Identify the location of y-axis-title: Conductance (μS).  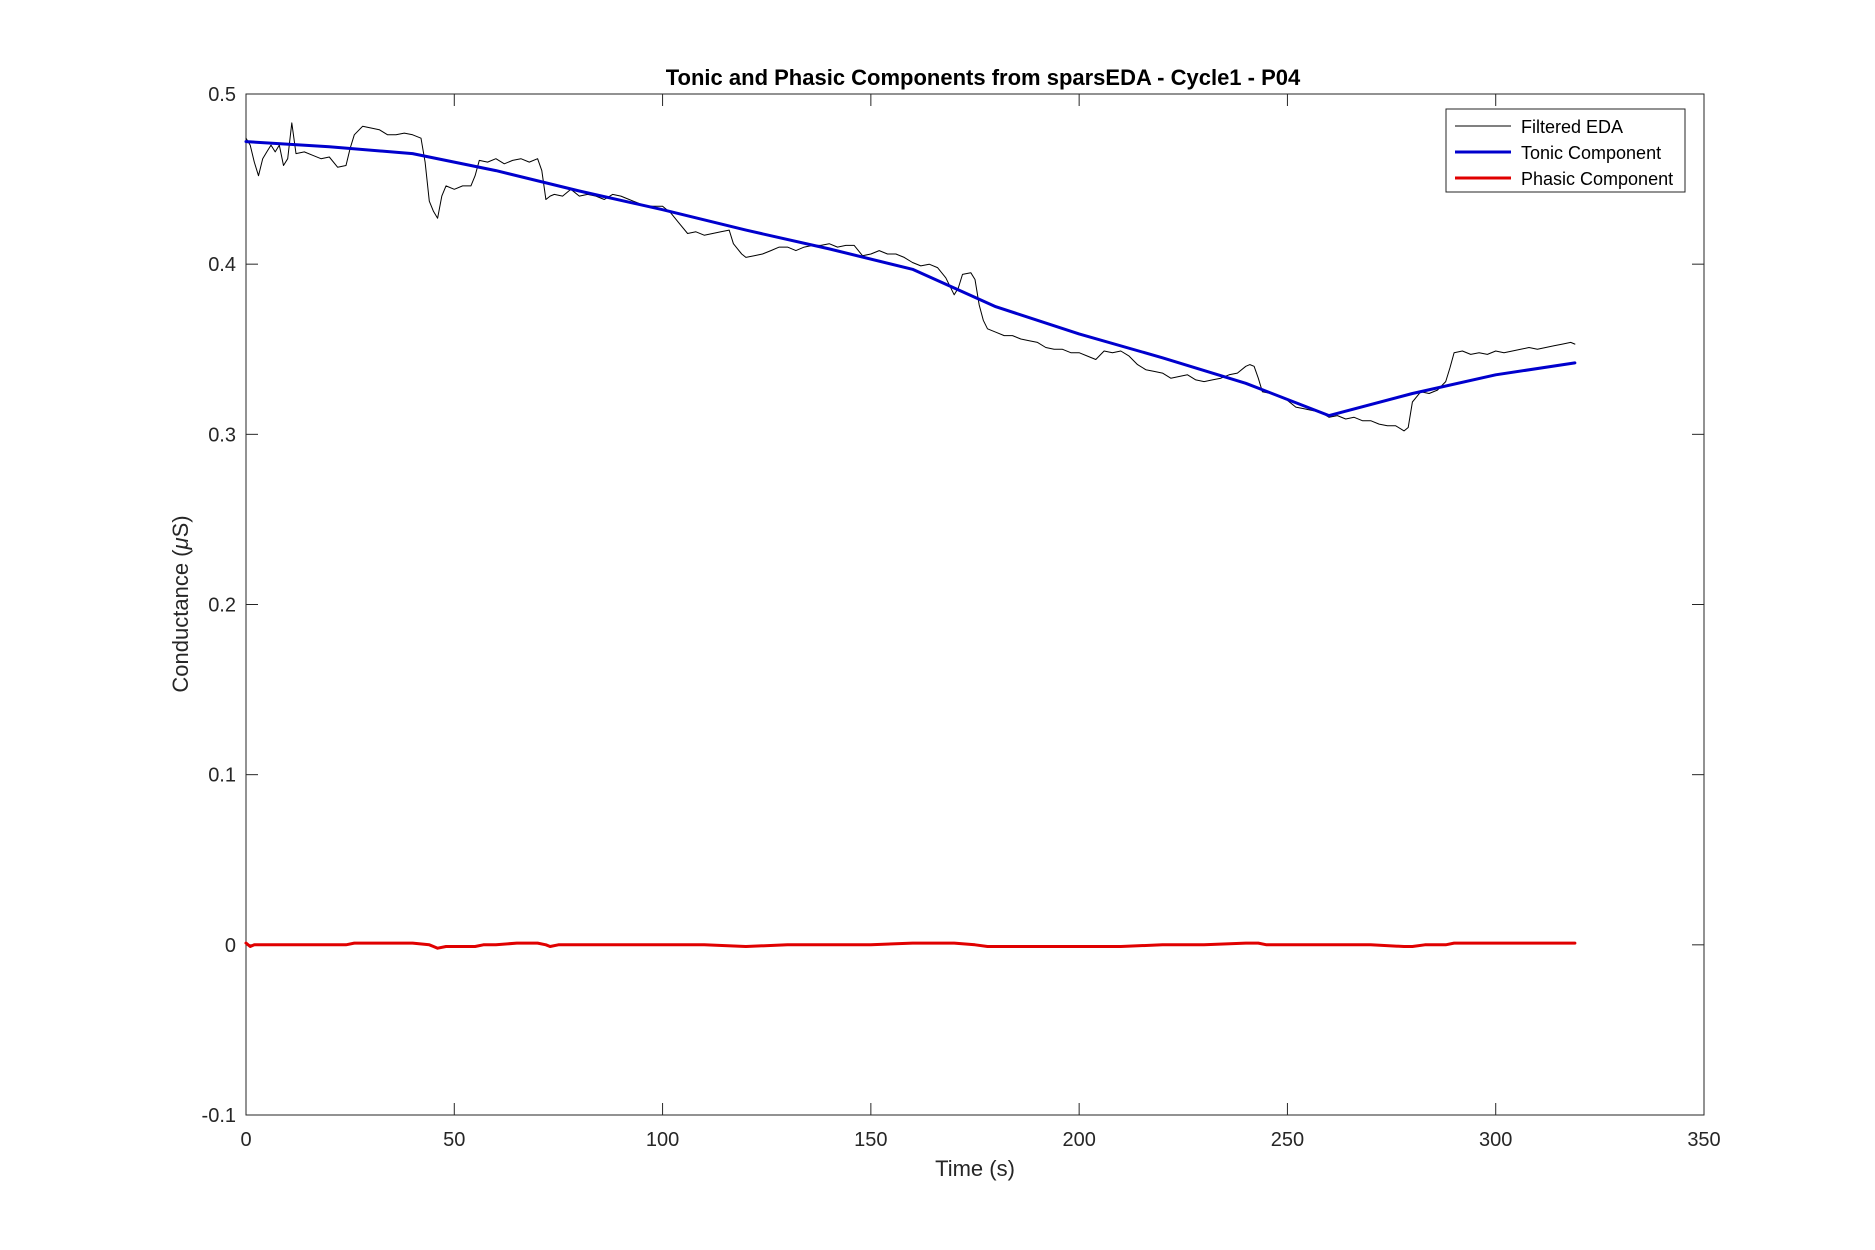
(180, 603).